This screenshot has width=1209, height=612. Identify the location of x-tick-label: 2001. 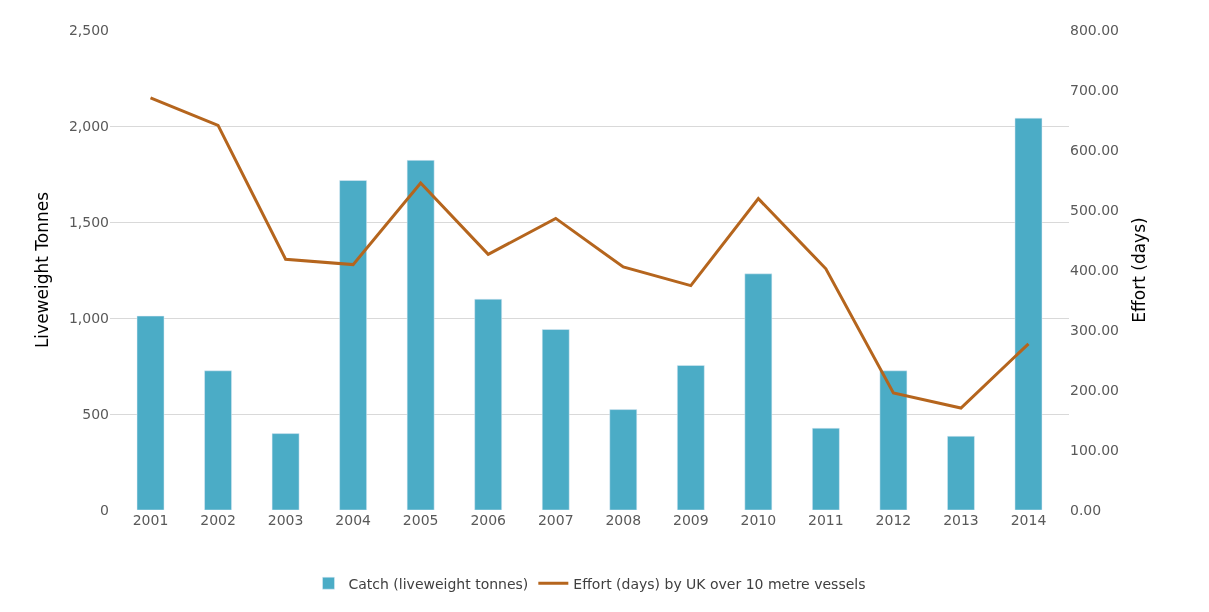
(150, 520).